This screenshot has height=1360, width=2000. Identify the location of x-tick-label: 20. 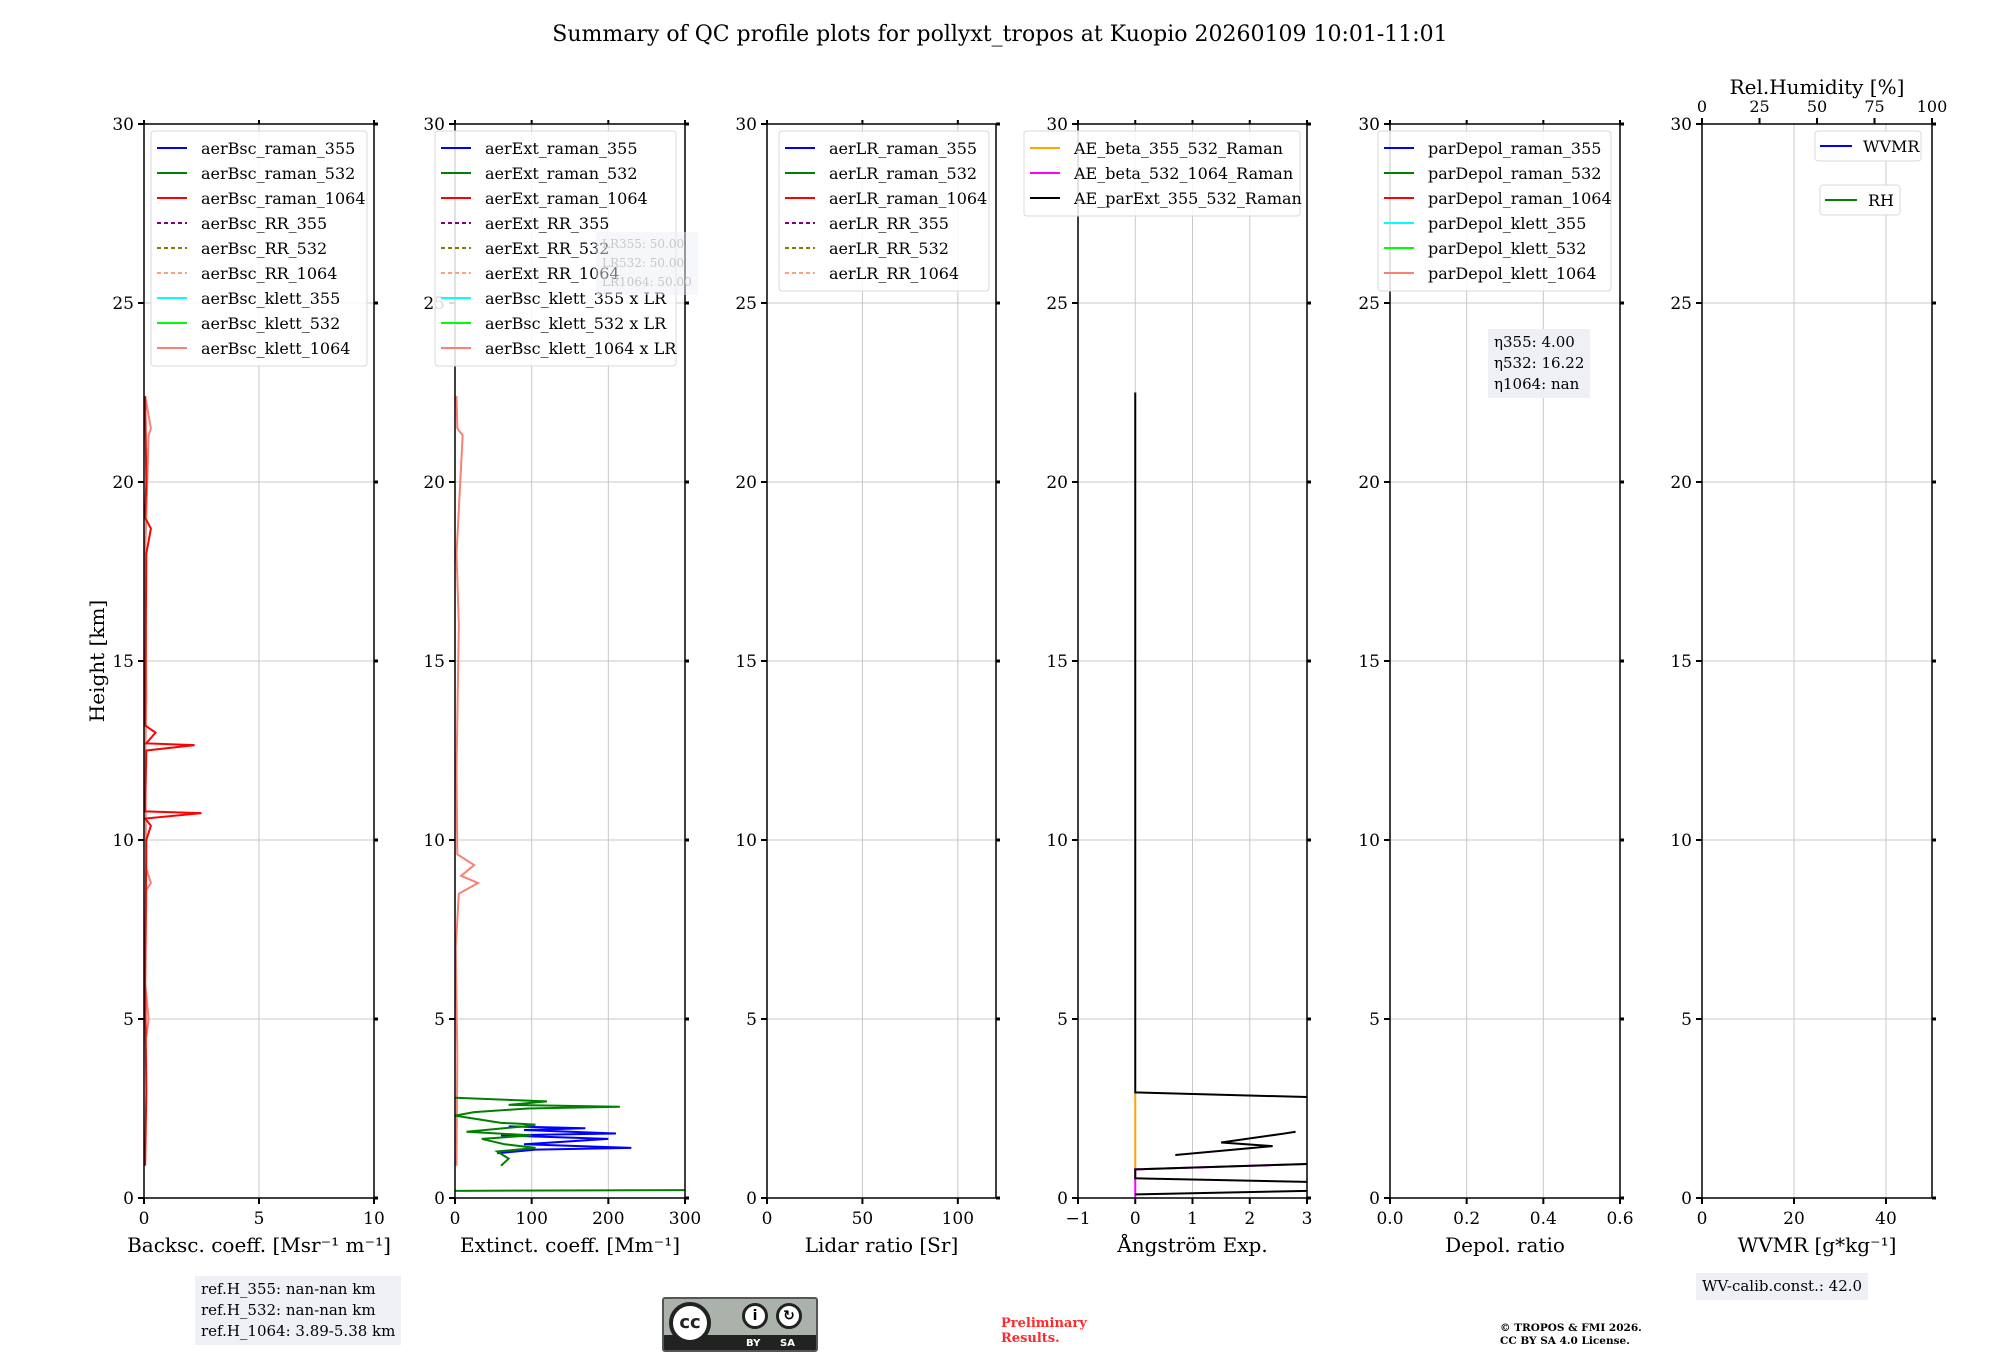
(1794, 1219).